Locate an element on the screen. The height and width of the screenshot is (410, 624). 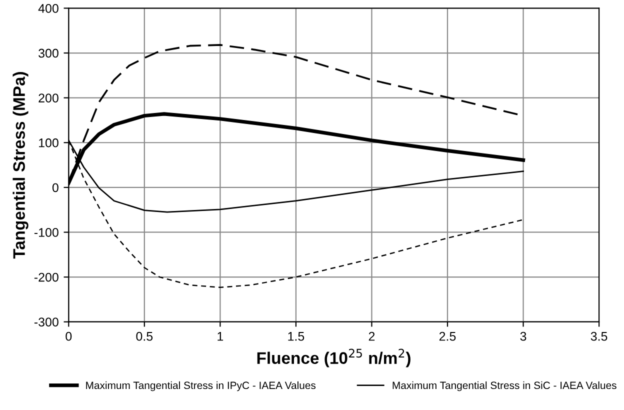
y-tick-label: 100 is located at coordinates (48, 143).